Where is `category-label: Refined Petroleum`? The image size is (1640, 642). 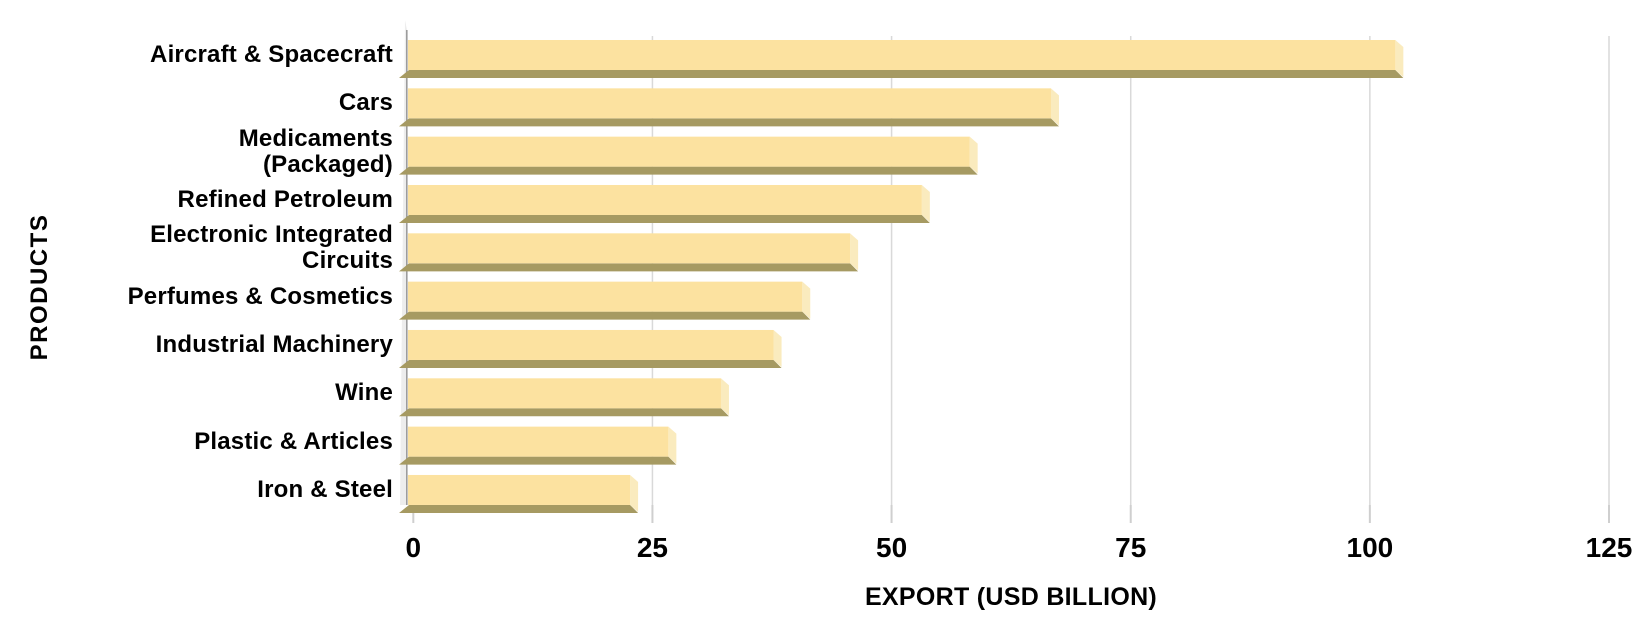
category-label: Refined Petroleum is located at coordinates (285, 199).